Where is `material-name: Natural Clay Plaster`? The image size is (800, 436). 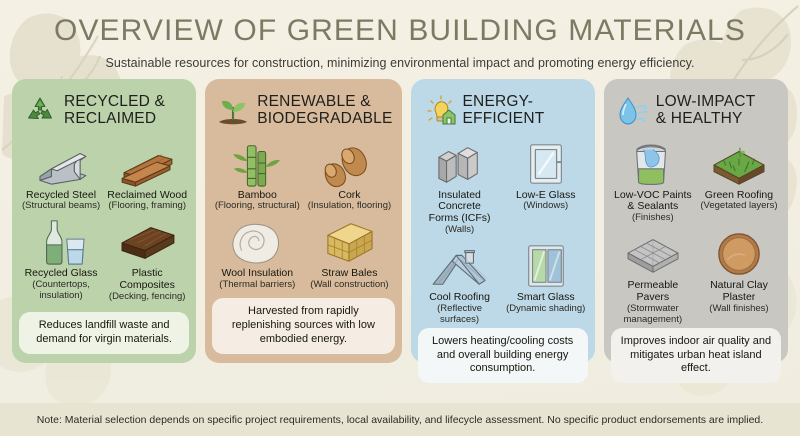 material-name: Natural Clay Plaster is located at coordinates (739, 291).